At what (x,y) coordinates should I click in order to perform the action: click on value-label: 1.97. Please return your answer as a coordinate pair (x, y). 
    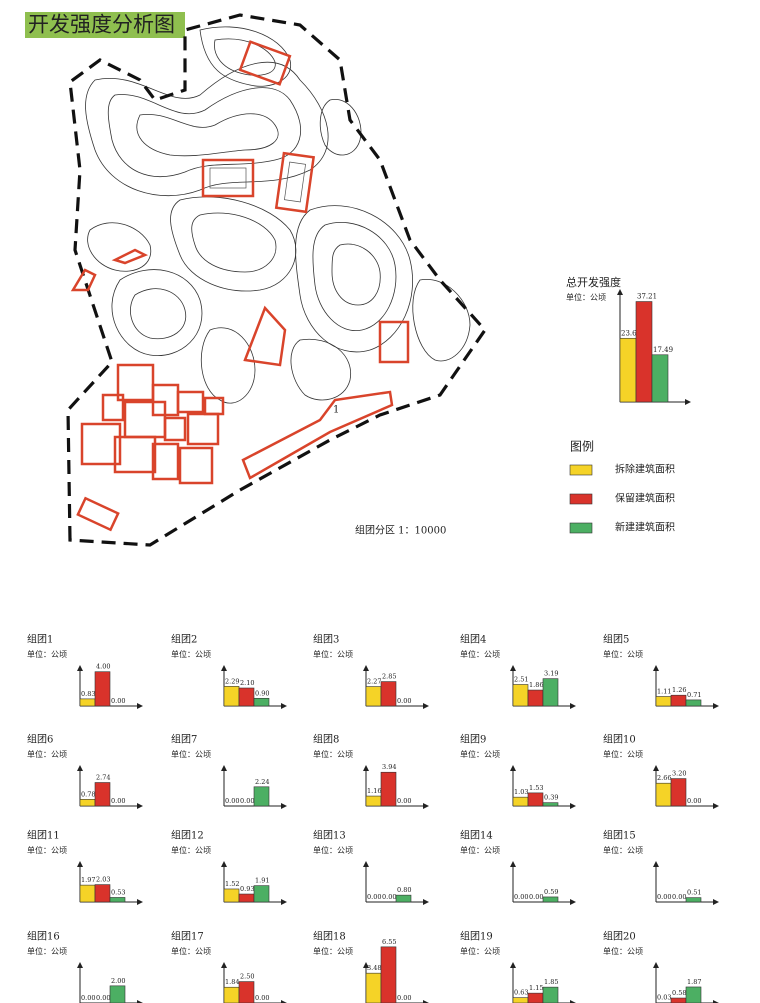
    Looking at the image, I should click on (88, 880).